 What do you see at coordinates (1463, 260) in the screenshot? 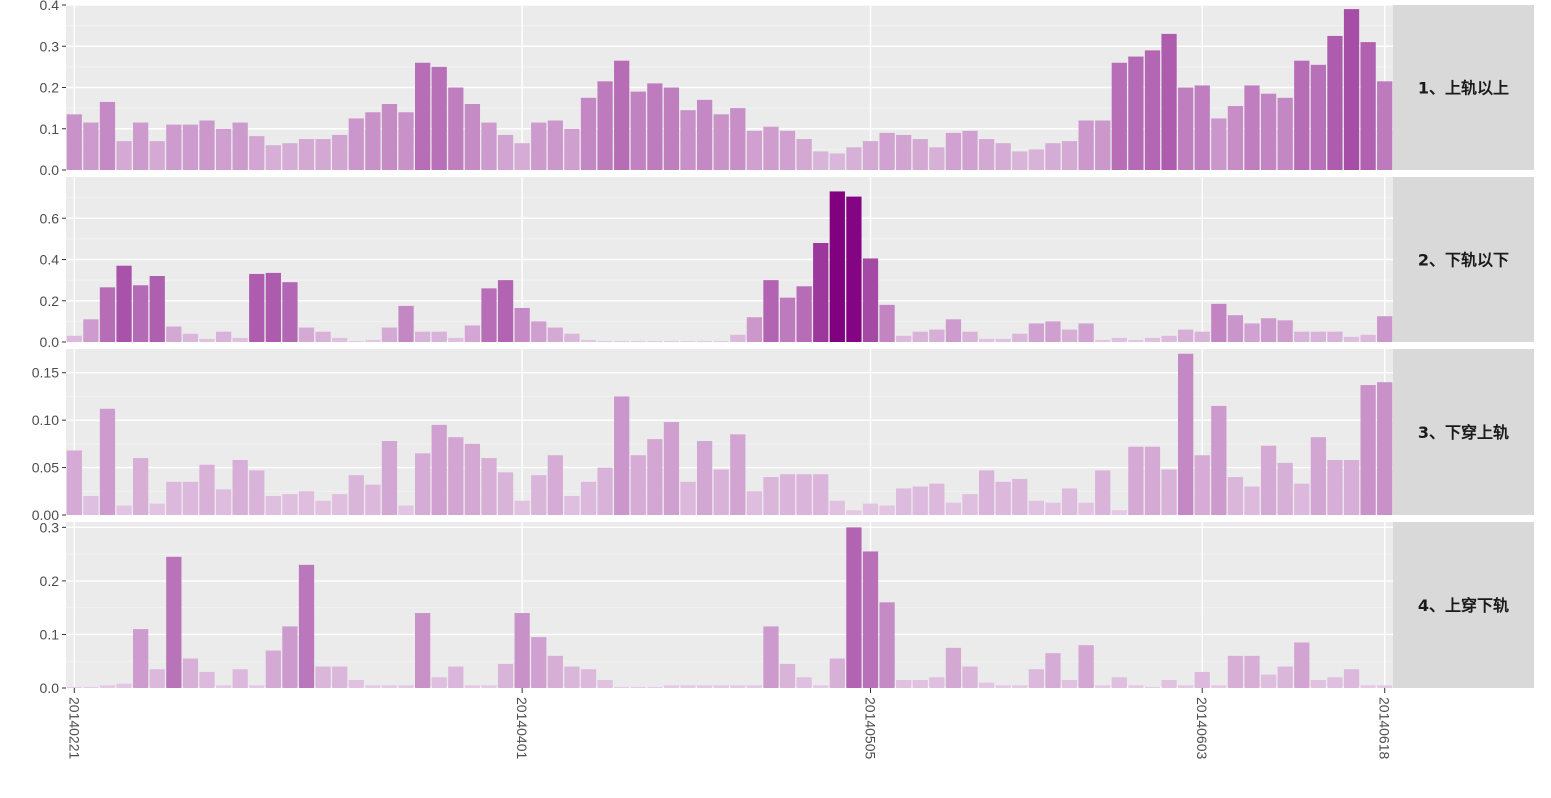
I see `facet-strip-label: 2、下轨以下` at bounding box center [1463, 260].